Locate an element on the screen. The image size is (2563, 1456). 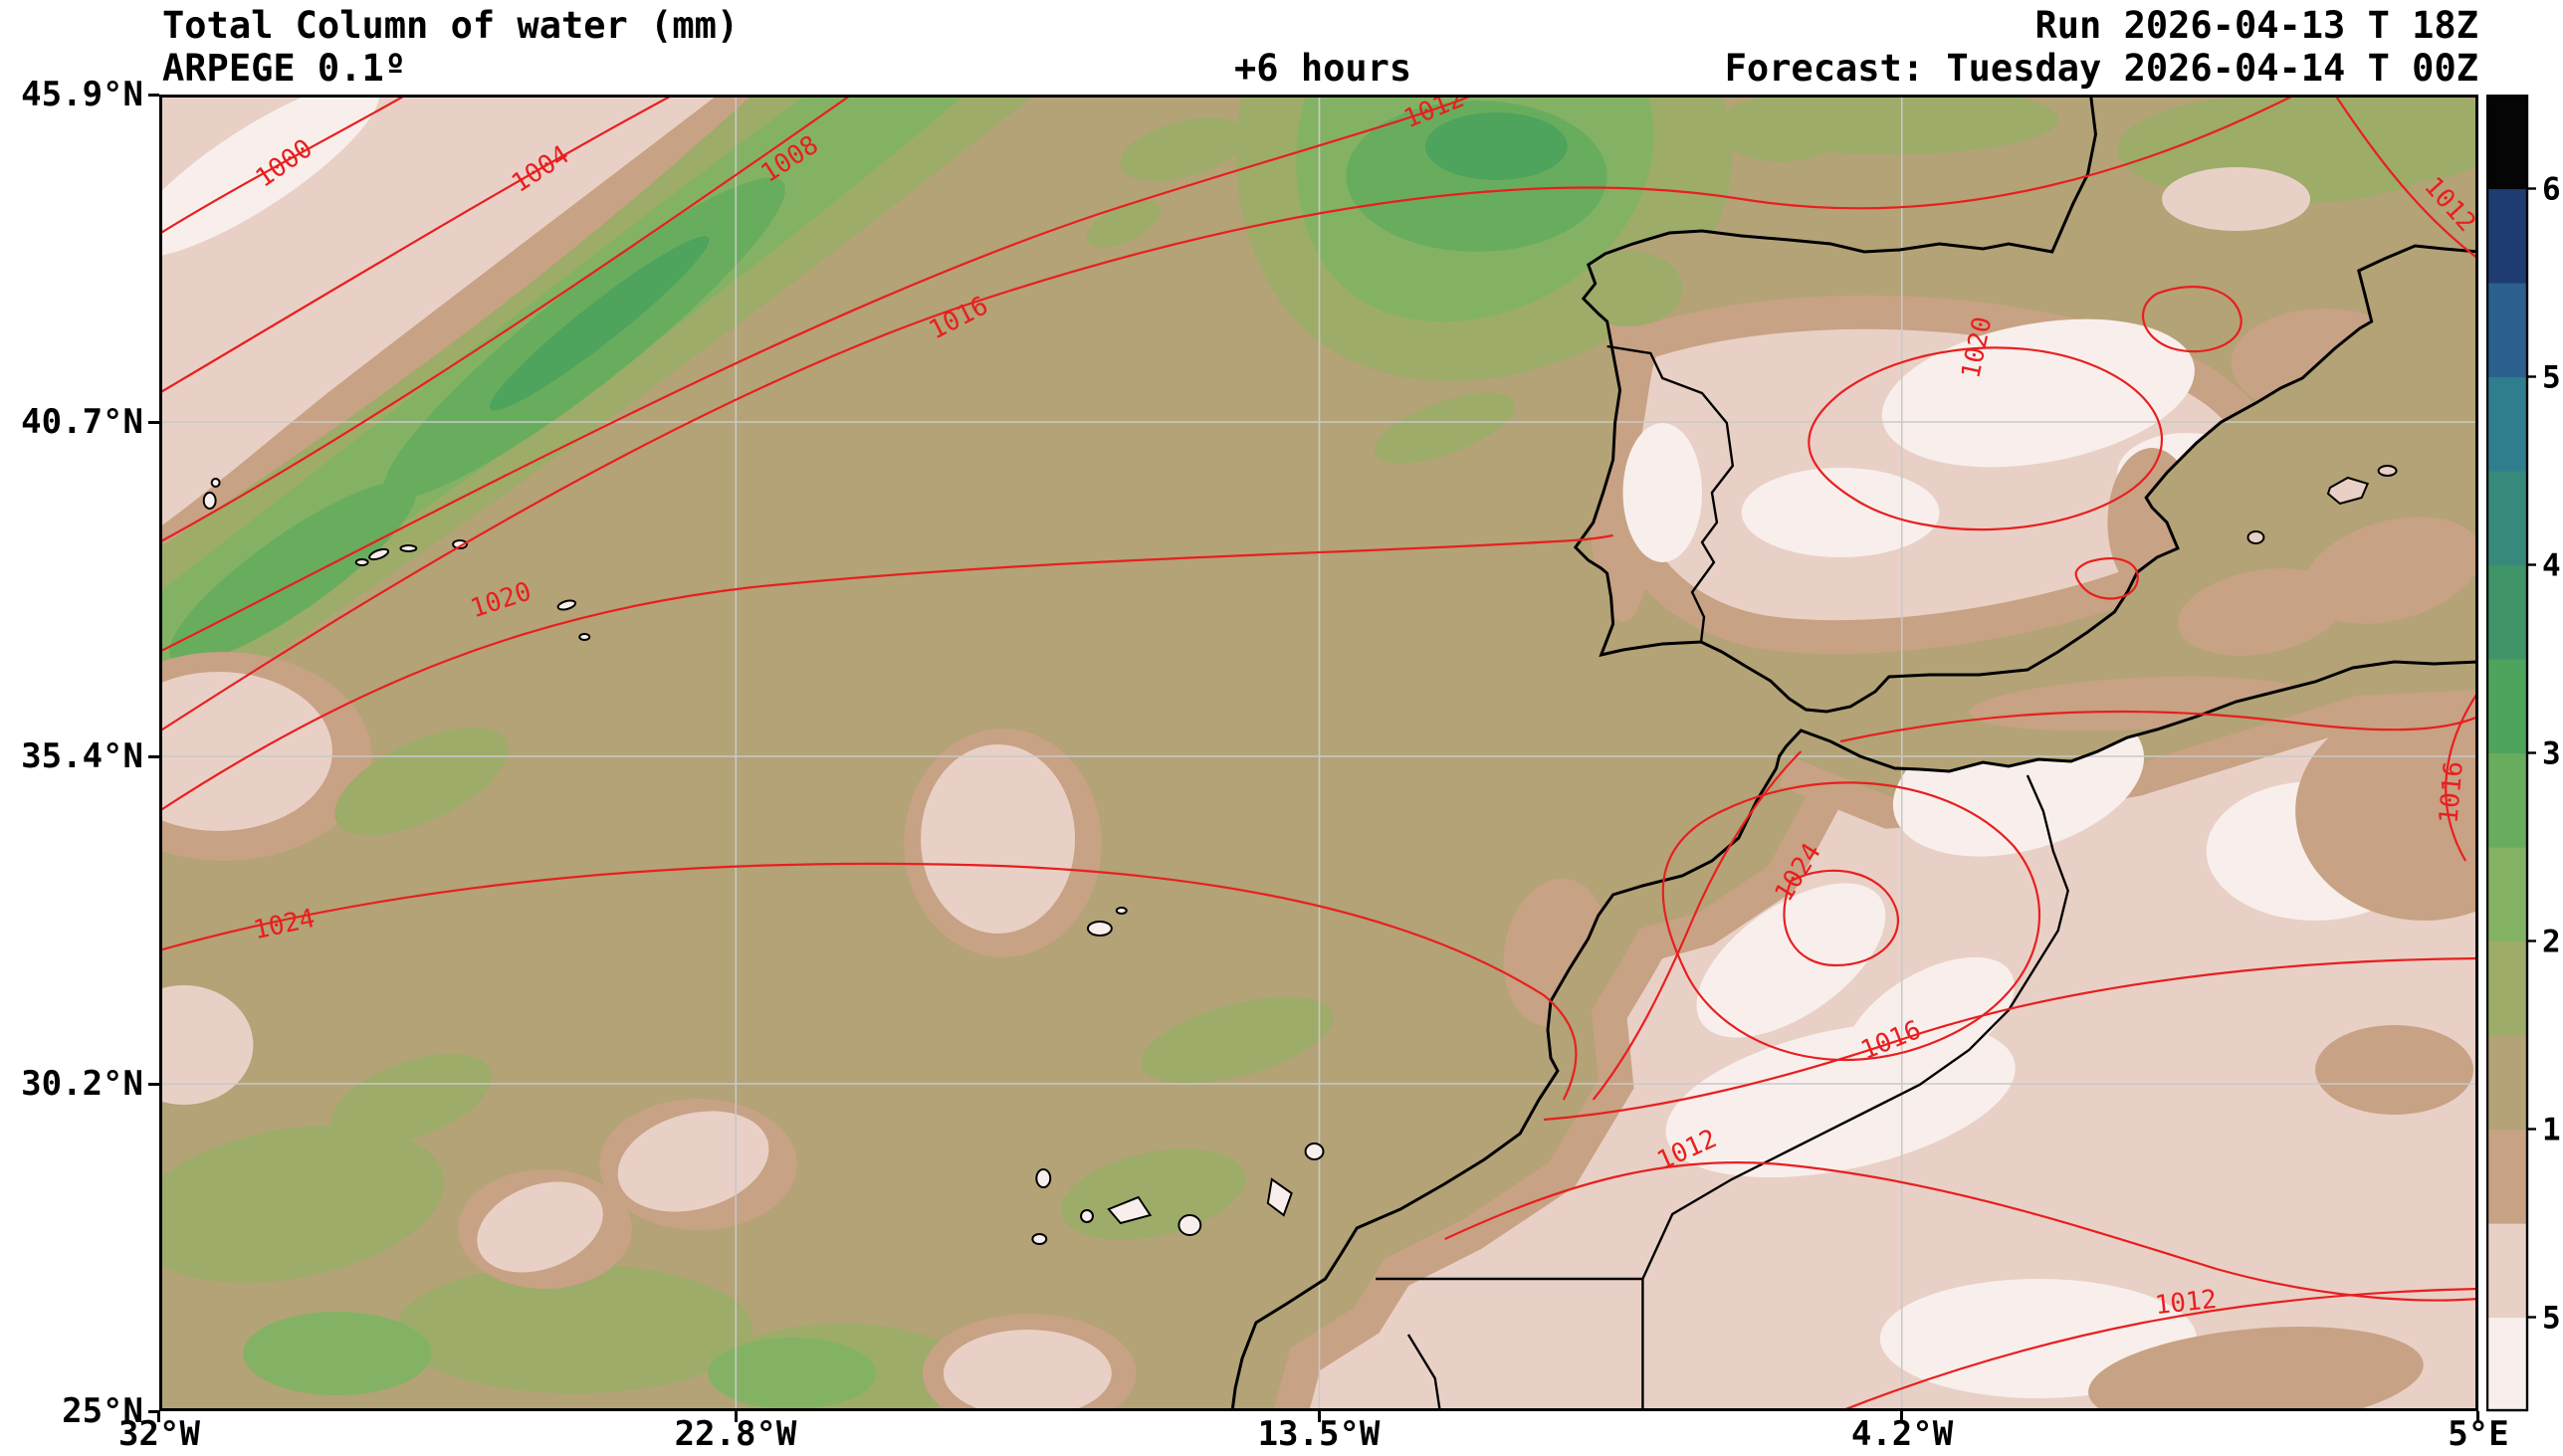
colorbar-tick-label: 25 is located at coordinates (2552, 942).